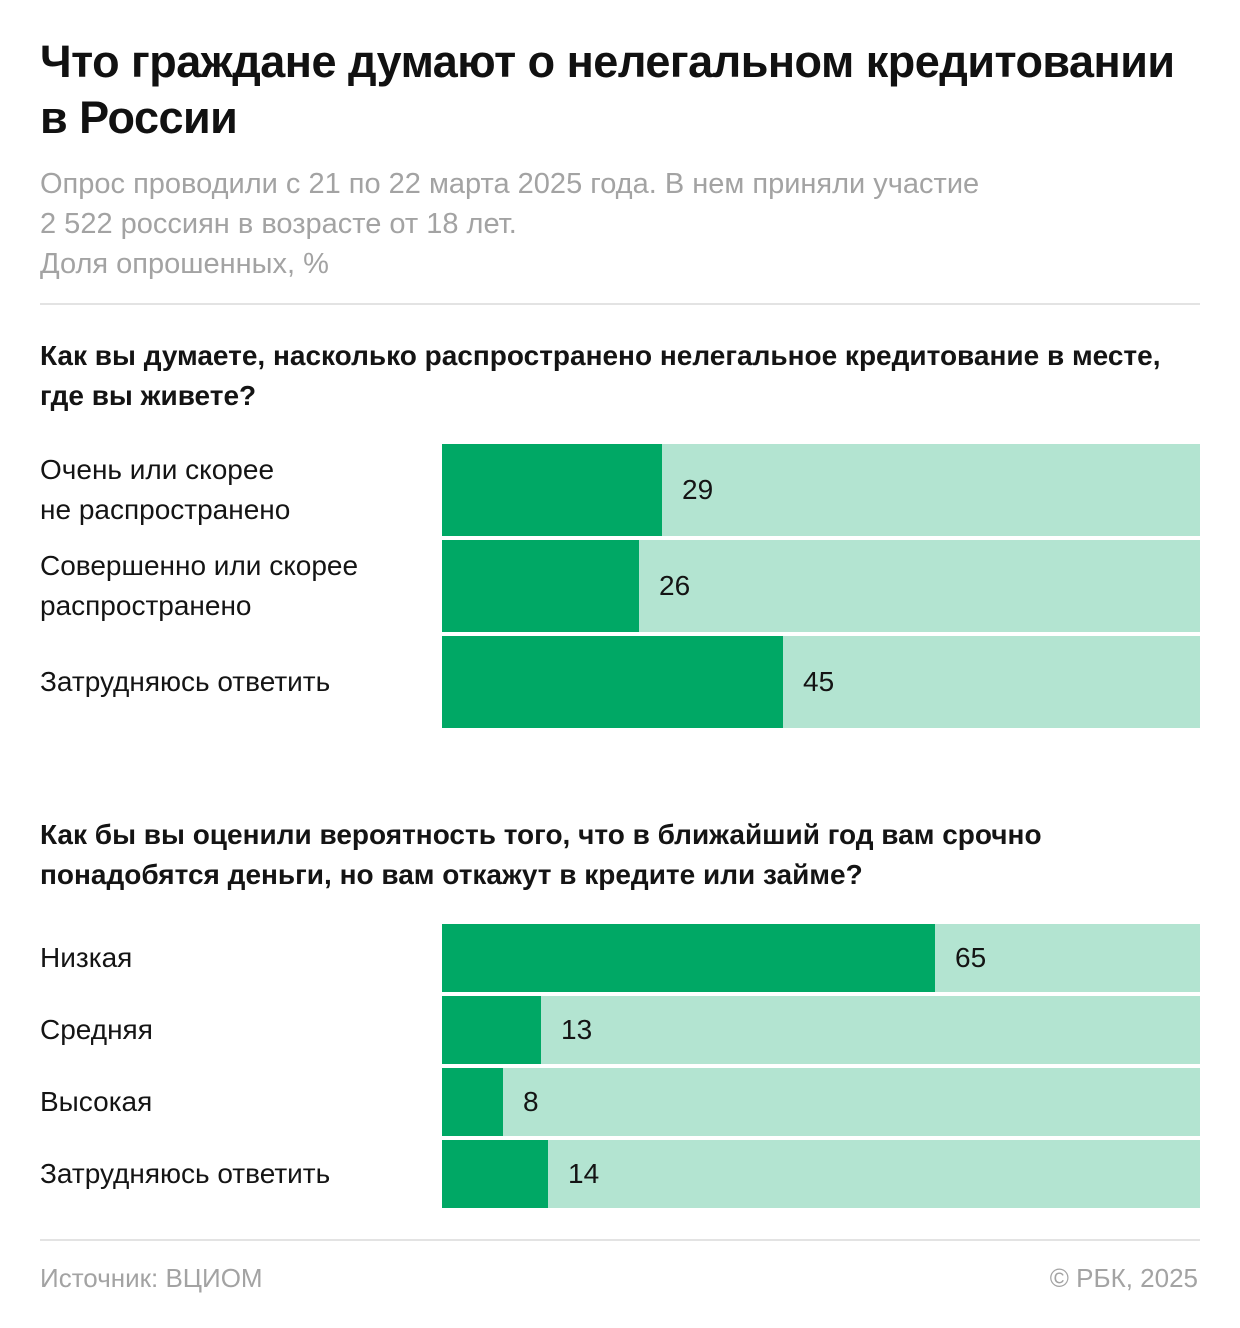 Image resolution: width=1240 pixels, height=1328 pixels. What do you see at coordinates (531, 1101) in the screenshot?
I see `value-label: 8` at bounding box center [531, 1101].